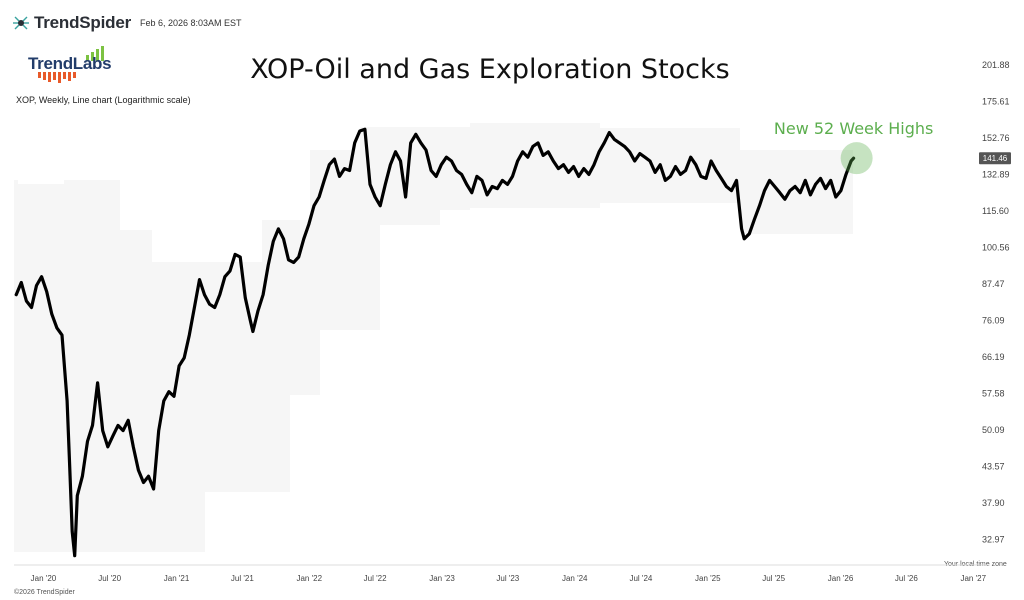 The image size is (1024, 600). I want to click on trendlabs-logo-text: TrendLabs, so click(70, 63).